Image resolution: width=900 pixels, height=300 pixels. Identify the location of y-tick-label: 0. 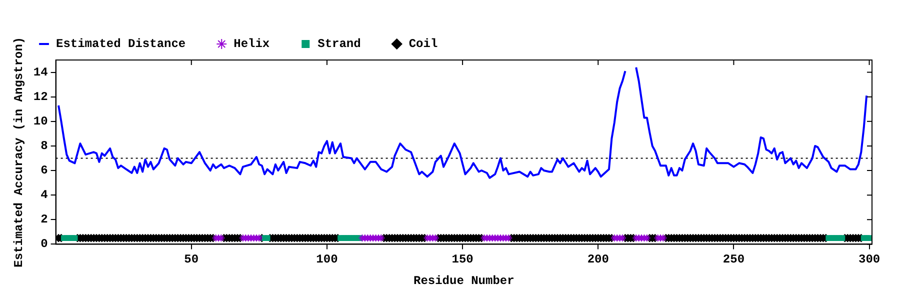
(44, 244).